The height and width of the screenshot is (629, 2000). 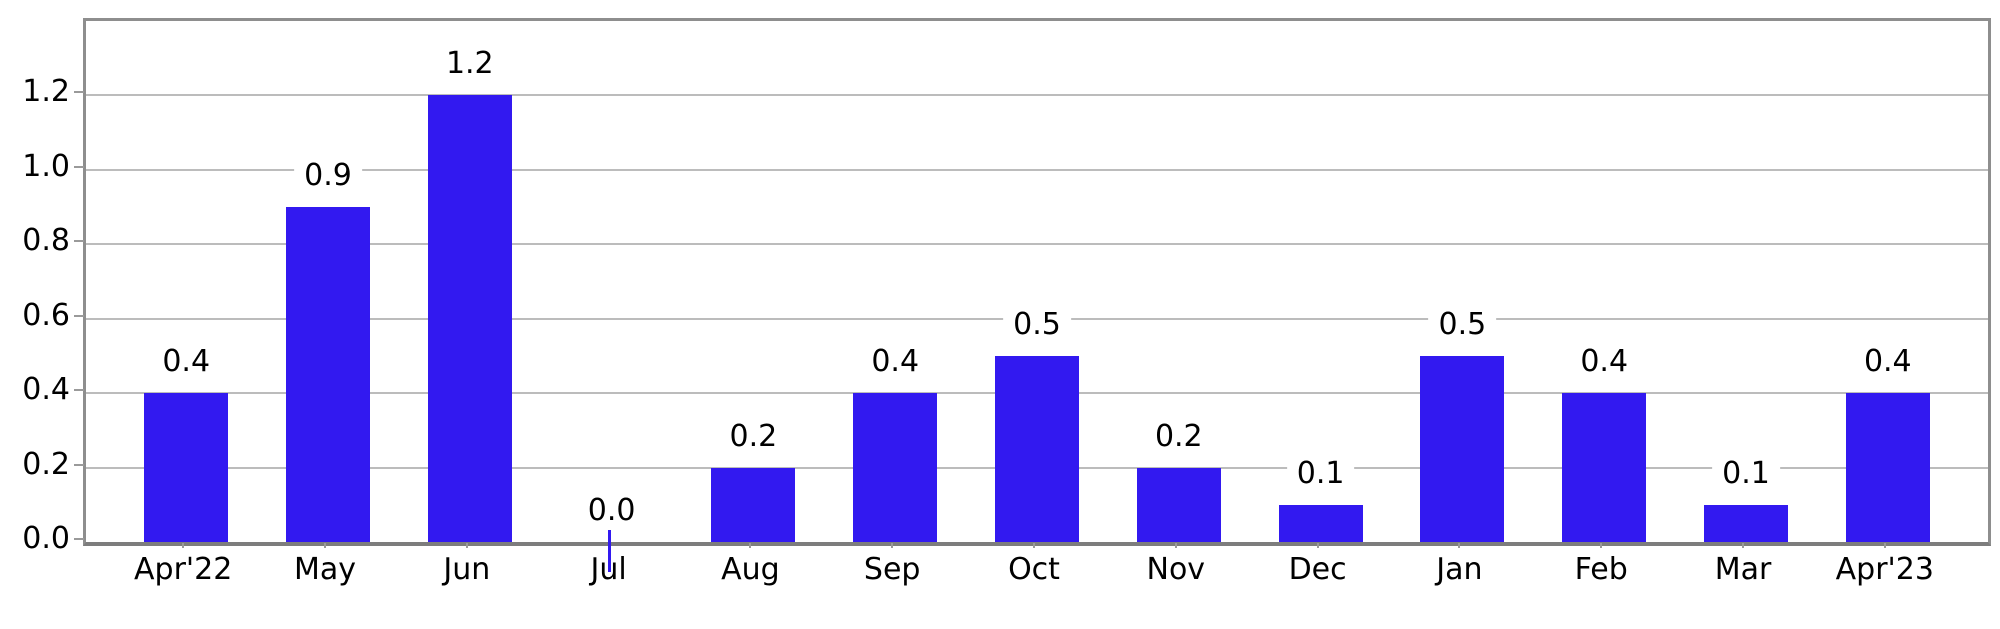 What do you see at coordinates (46, 92) in the screenshot?
I see `y-tick-label: 1.2` at bounding box center [46, 92].